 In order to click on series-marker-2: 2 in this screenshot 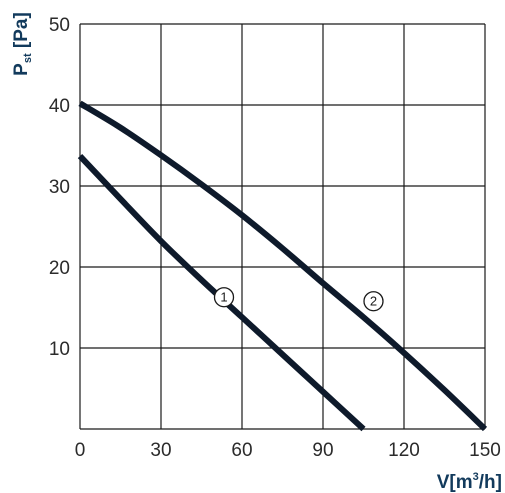, I will do `click(373, 301)`.